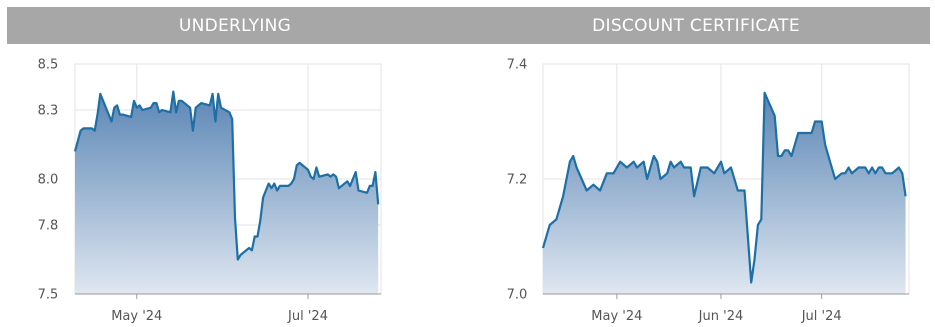 The width and height of the screenshot is (935, 327). What do you see at coordinates (48, 65) in the screenshot?
I see `underlying-y-tick-label: 8.5` at bounding box center [48, 65].